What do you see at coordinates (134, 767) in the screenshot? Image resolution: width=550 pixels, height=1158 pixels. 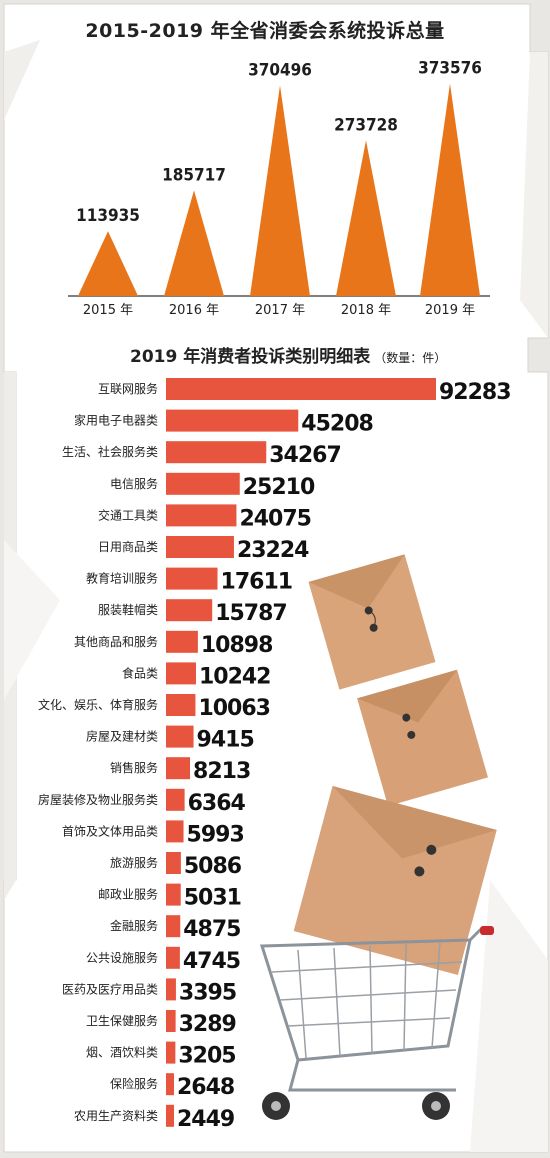 I see `category-label: 销售服务` at bounding box center [134, 767].